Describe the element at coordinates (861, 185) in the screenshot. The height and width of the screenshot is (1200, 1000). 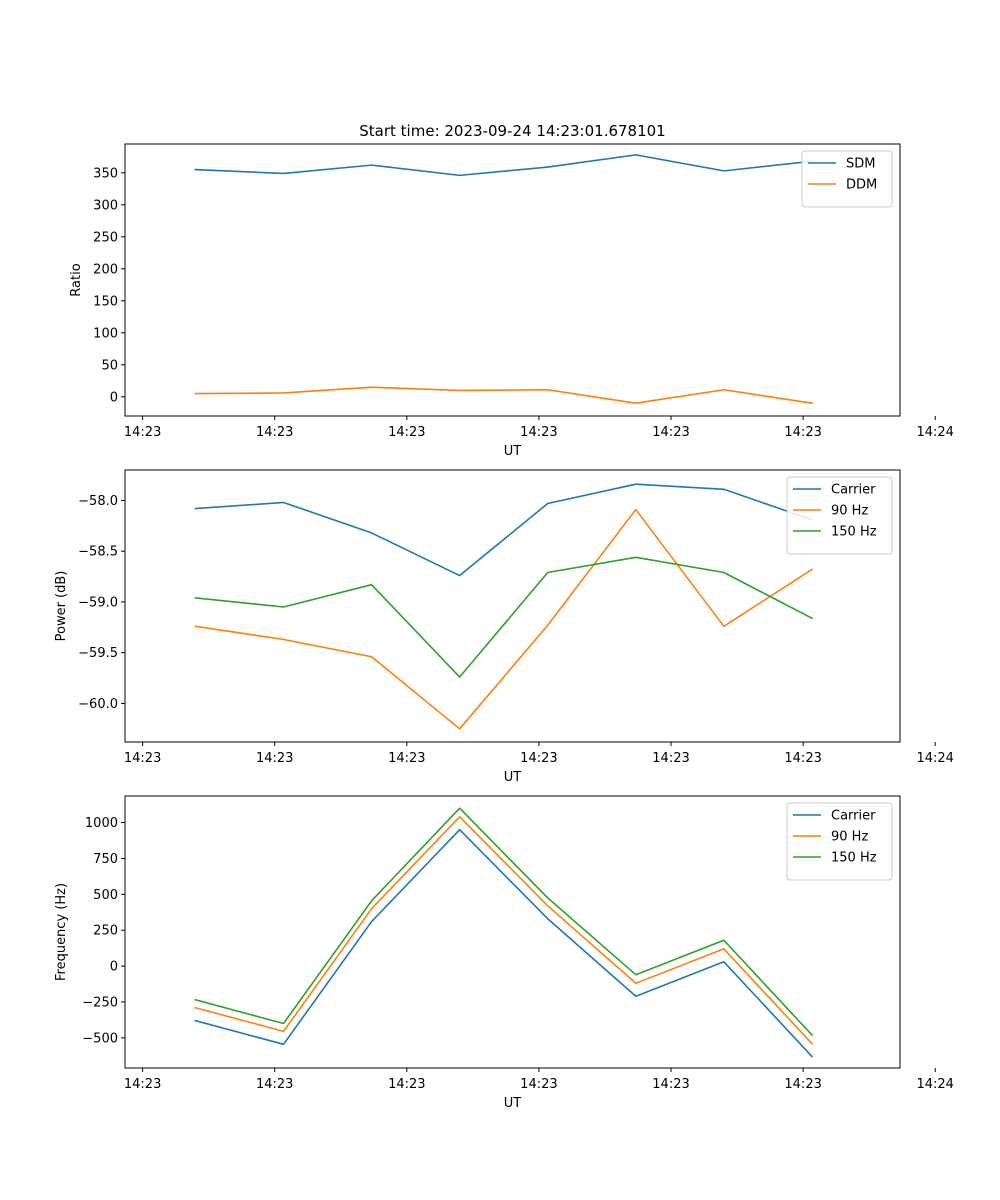
I see `legend-label: DDM` at that location.